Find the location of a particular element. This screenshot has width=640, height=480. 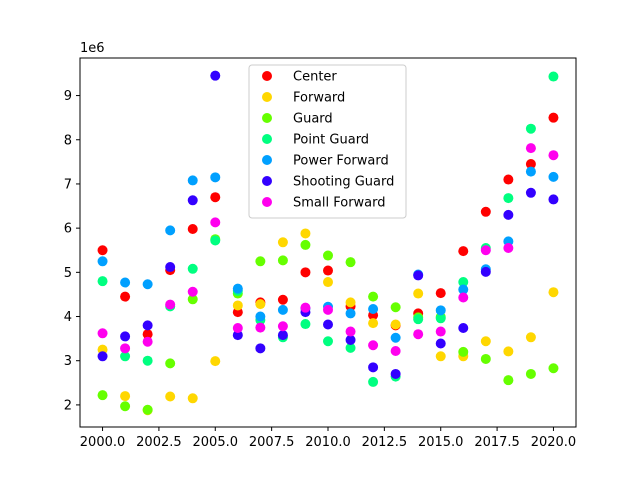

legend-label: Power Forward is located at coordinates (341, 161).